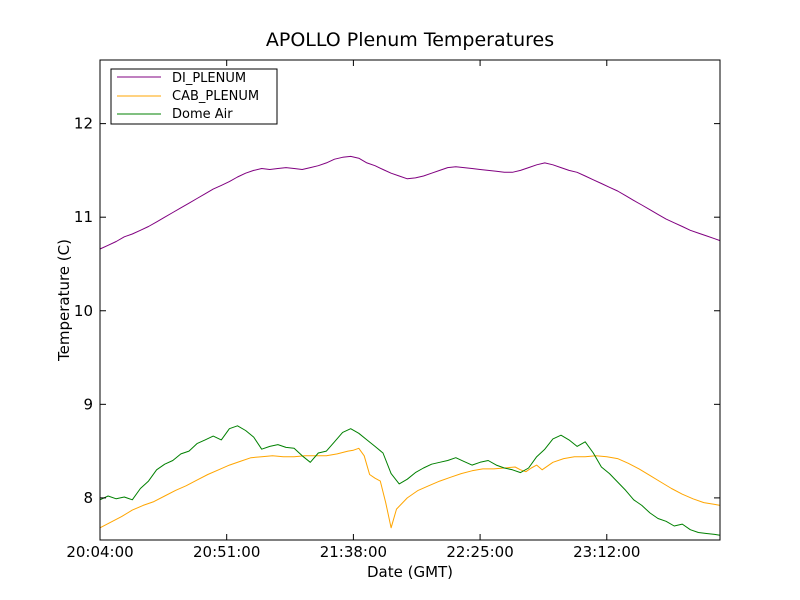 Image resolution: width=800 pixels, height=600 pixels. Describe the element at coordinates (410, 40) in the screenshot. I see `chart-title: APOLLO Plenum Temperatures` at that location.